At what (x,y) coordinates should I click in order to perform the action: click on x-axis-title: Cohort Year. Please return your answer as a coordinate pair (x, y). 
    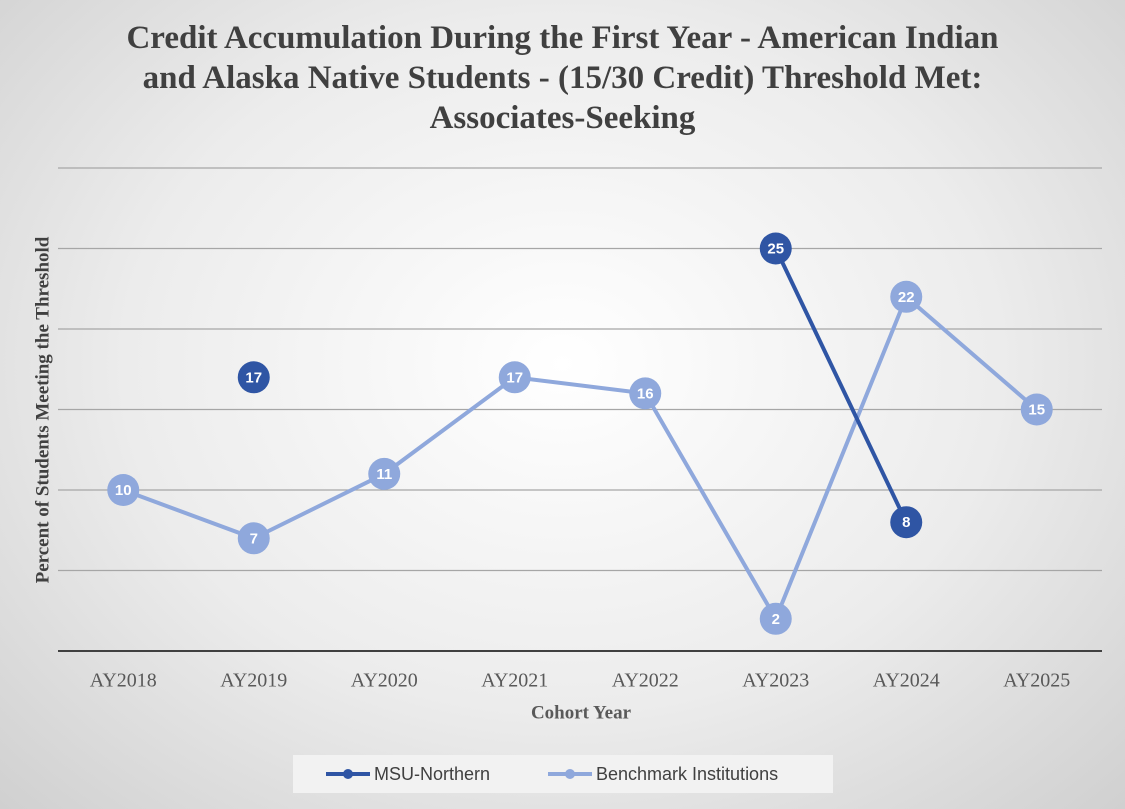
    Looking at the image, I should click on (581, 712).